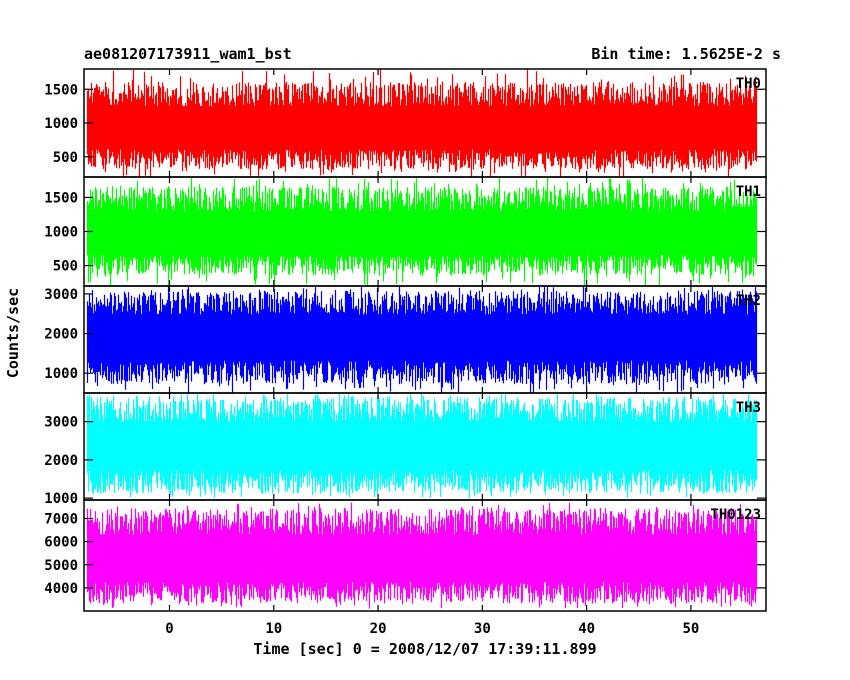 This screenshot has height=680, width=850. What do you see at coordinates (690, 629) in the screenshot?
I see `x-tick-label: 50` at bounding box center [690, 629].